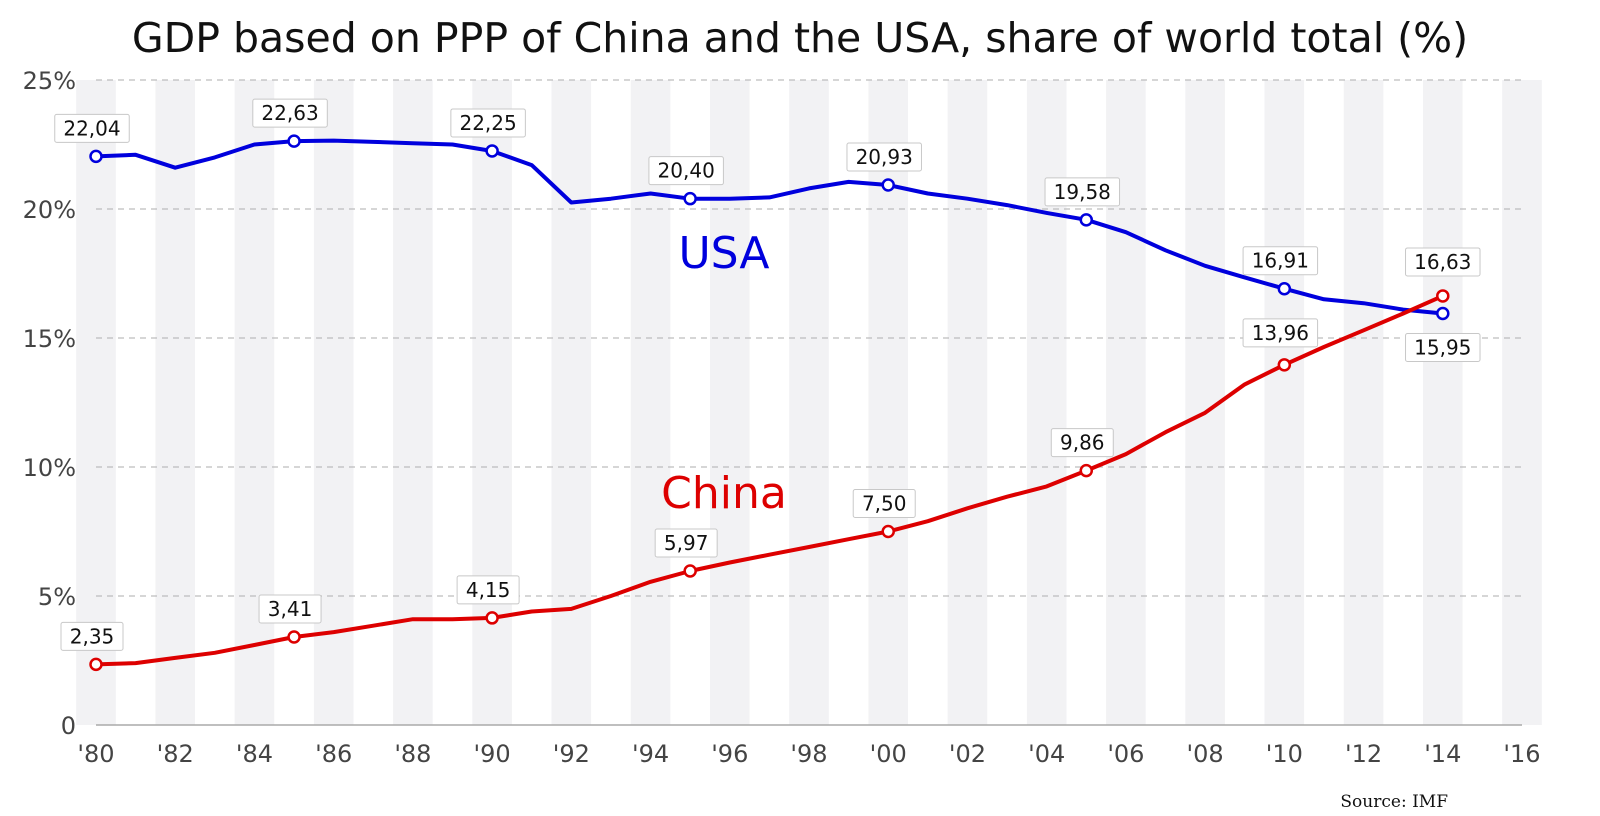 Image resolution: width=1600 pixels, height=816 pixels. Describe the element at coordinates (49, 403) in the screenshot. I see `y-axis-ticks: 0 5% 10% 15% 20% 25%` at that location.